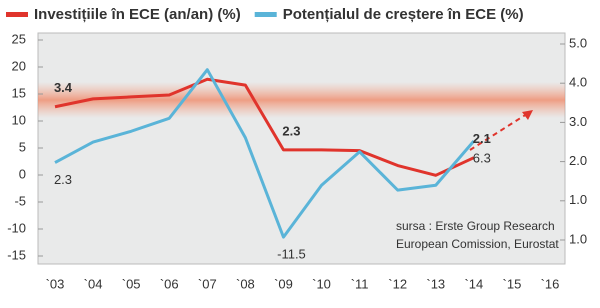 The image size is (600, 308). What do you see at coordinates (578, 42) in the screenshot?
I see `y2-tick-label: 5.0` at bounding box center [578, 42].